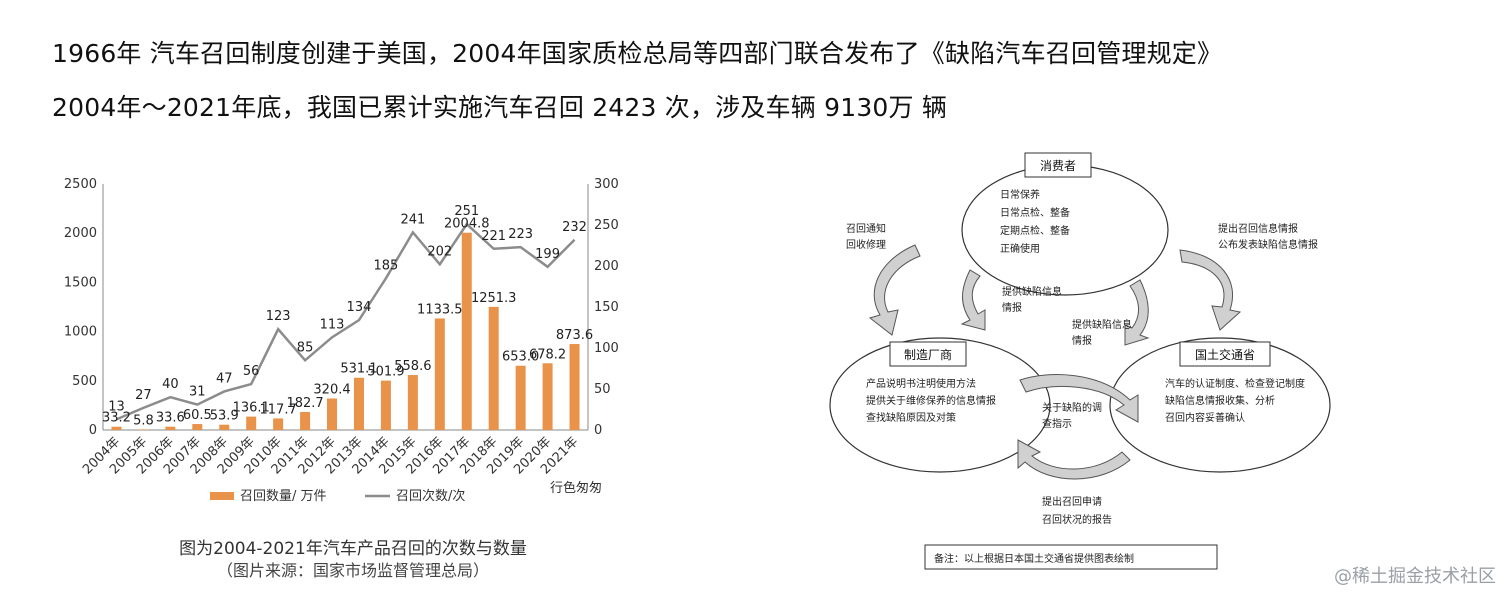 This screenshot has height=602, width=1512. I want to click on right-axis-tick-label: 100, so click(606, 348).